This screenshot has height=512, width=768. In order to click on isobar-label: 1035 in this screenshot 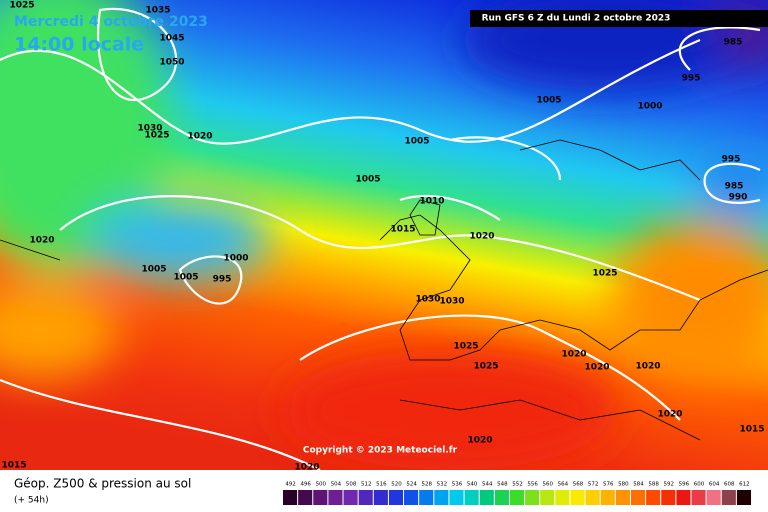, I will do `click(157, 11)`.